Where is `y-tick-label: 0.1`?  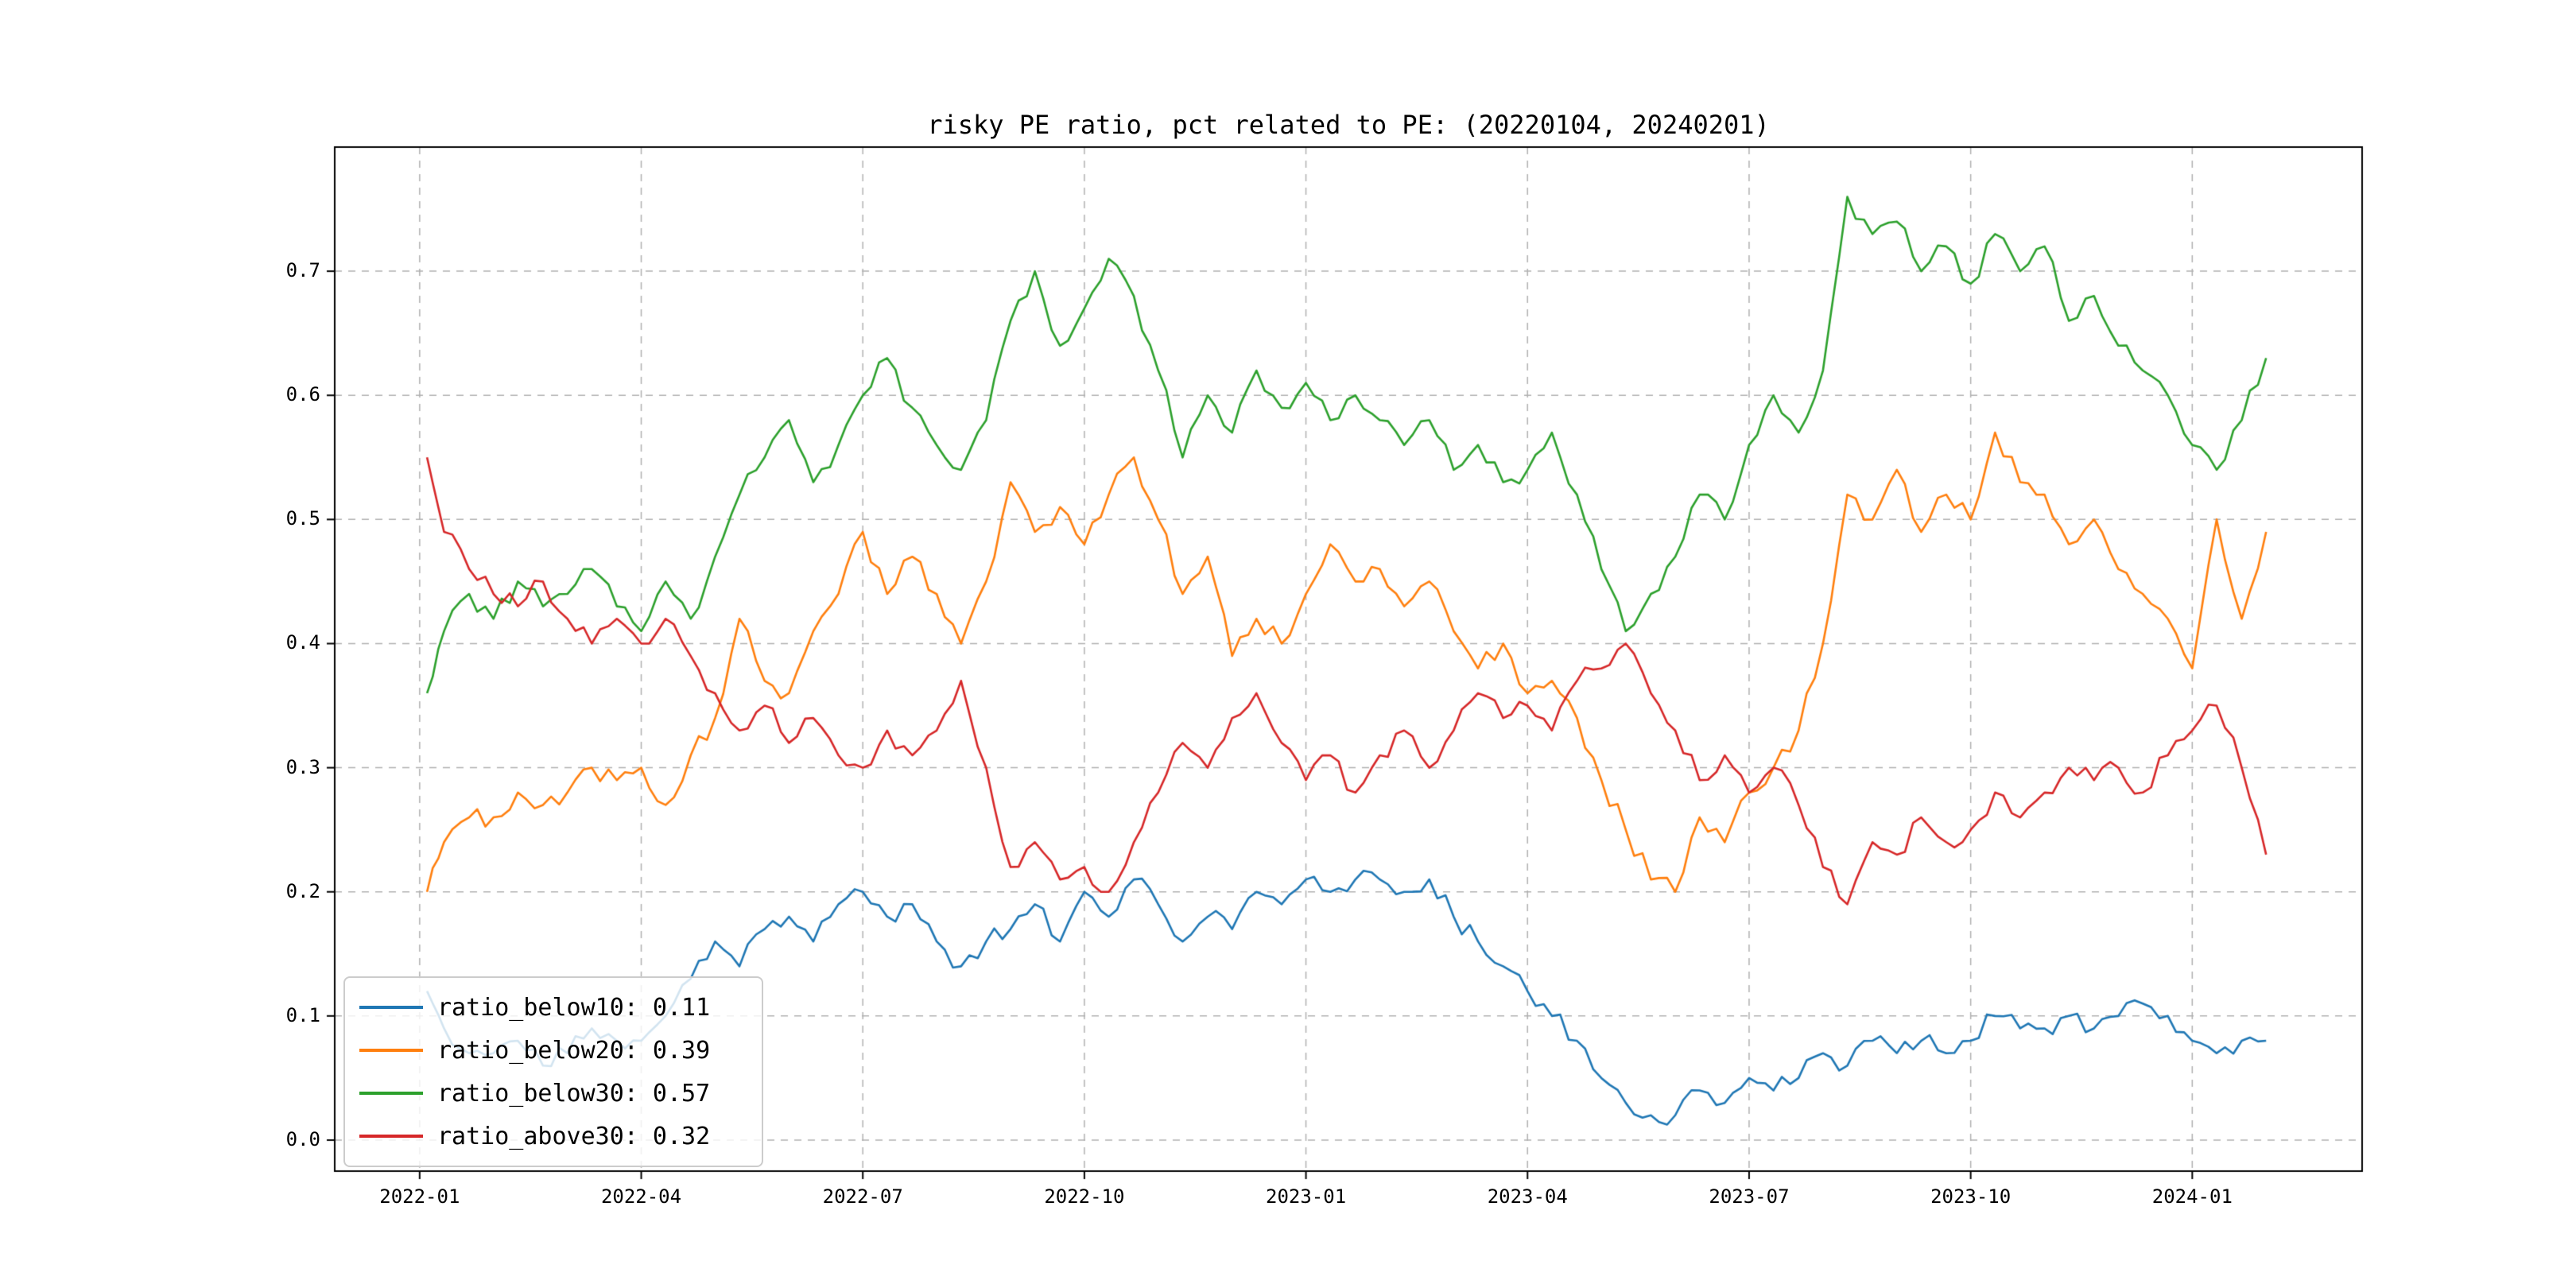 y-tick-label: 0.1 is located at coordinates (302, 1014).